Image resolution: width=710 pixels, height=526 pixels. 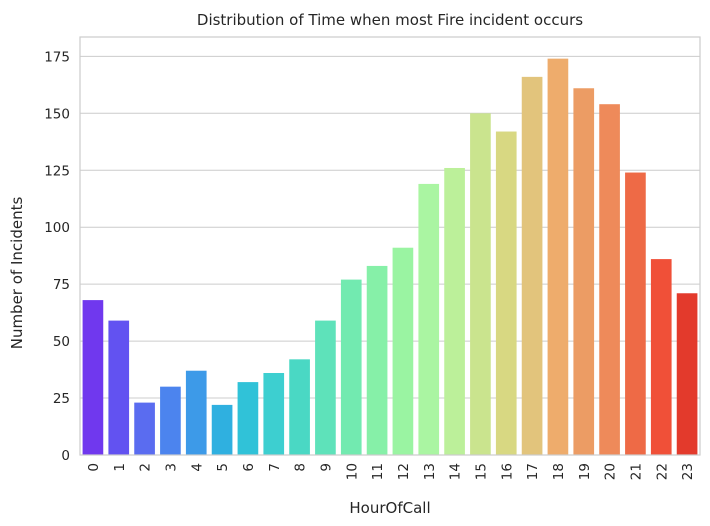 What do you see at coordinates (507, 471) in the screenshot?
I see `x-tick-label: 16` at bounding box center [507, 471].